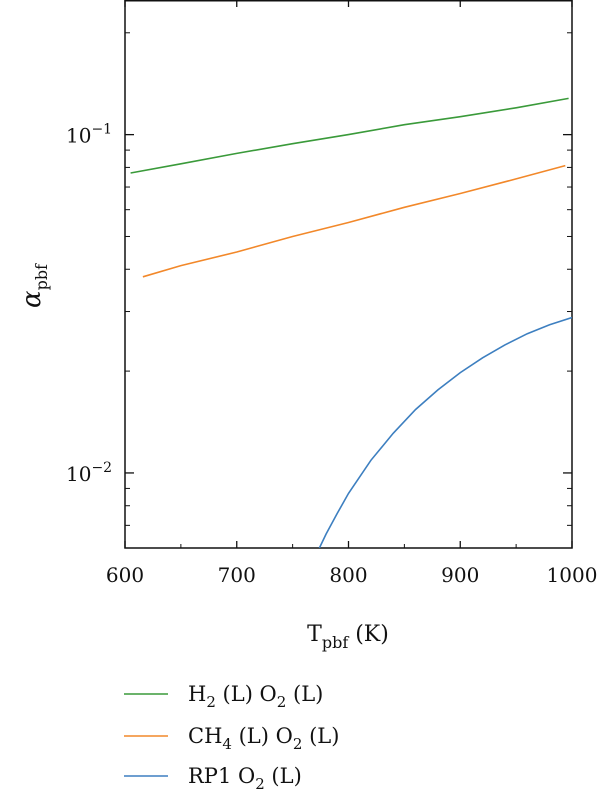 This screenshot has width=600, height=799. I want to click on y-axis-title: αpbf, so click(34, 285).